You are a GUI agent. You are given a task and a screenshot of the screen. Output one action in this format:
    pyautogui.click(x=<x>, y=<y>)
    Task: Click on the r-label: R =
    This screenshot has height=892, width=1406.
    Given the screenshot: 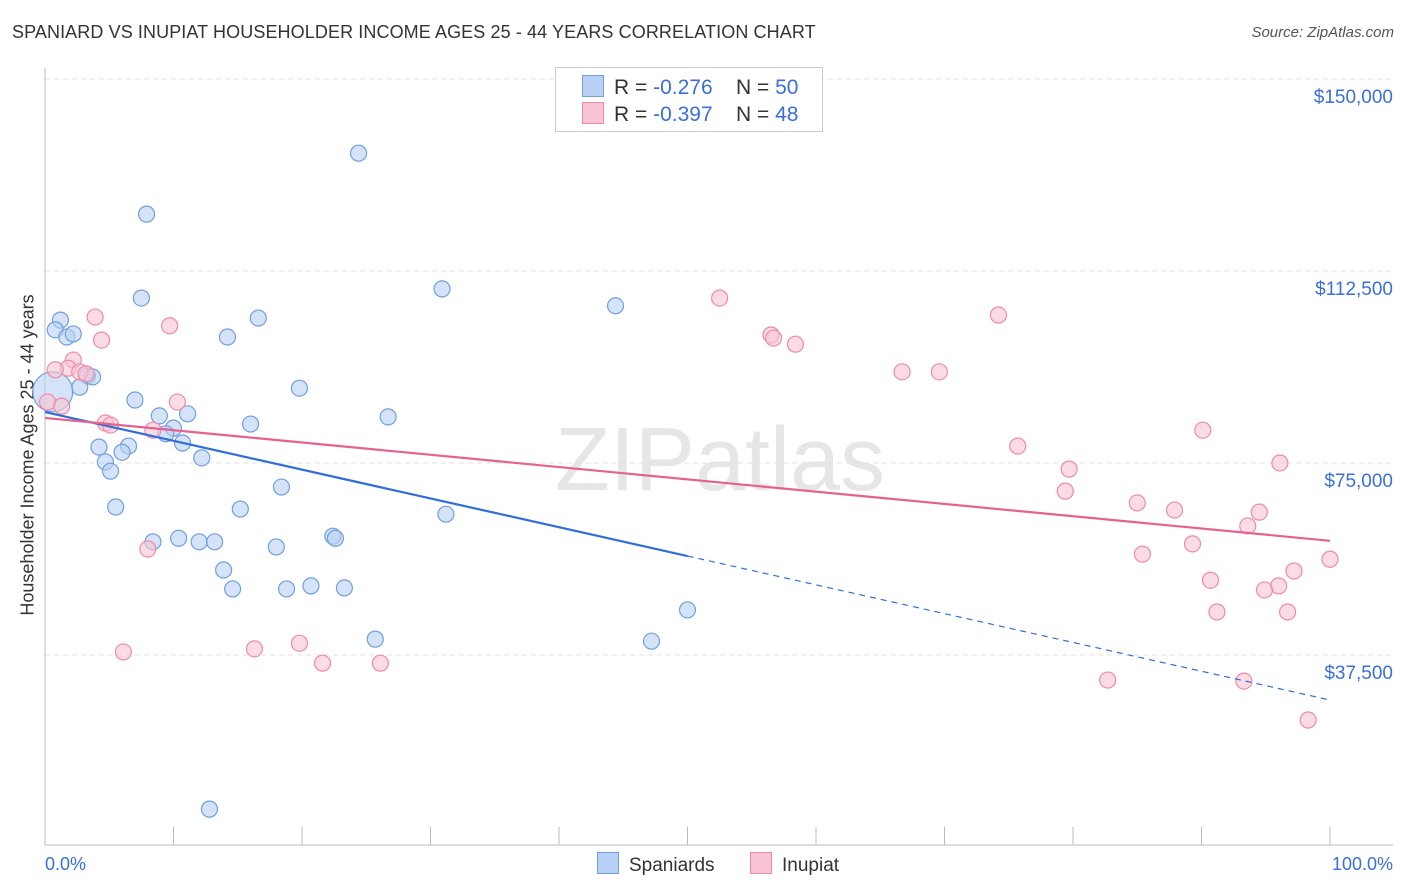 What is the action you would take?
    pyautogui.click(x=631, y=87)
    